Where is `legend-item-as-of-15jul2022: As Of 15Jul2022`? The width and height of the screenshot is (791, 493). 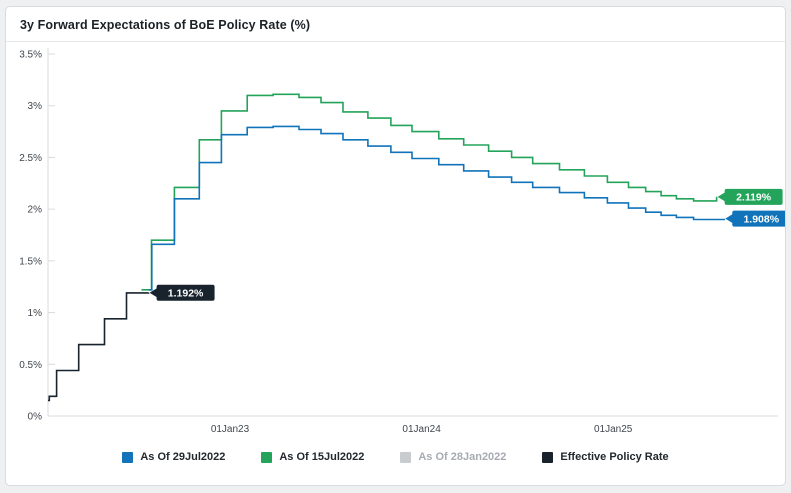
legend-item-as-of-15jul2022: As Of 15Jul2022 is located at coordinates (312, 457).